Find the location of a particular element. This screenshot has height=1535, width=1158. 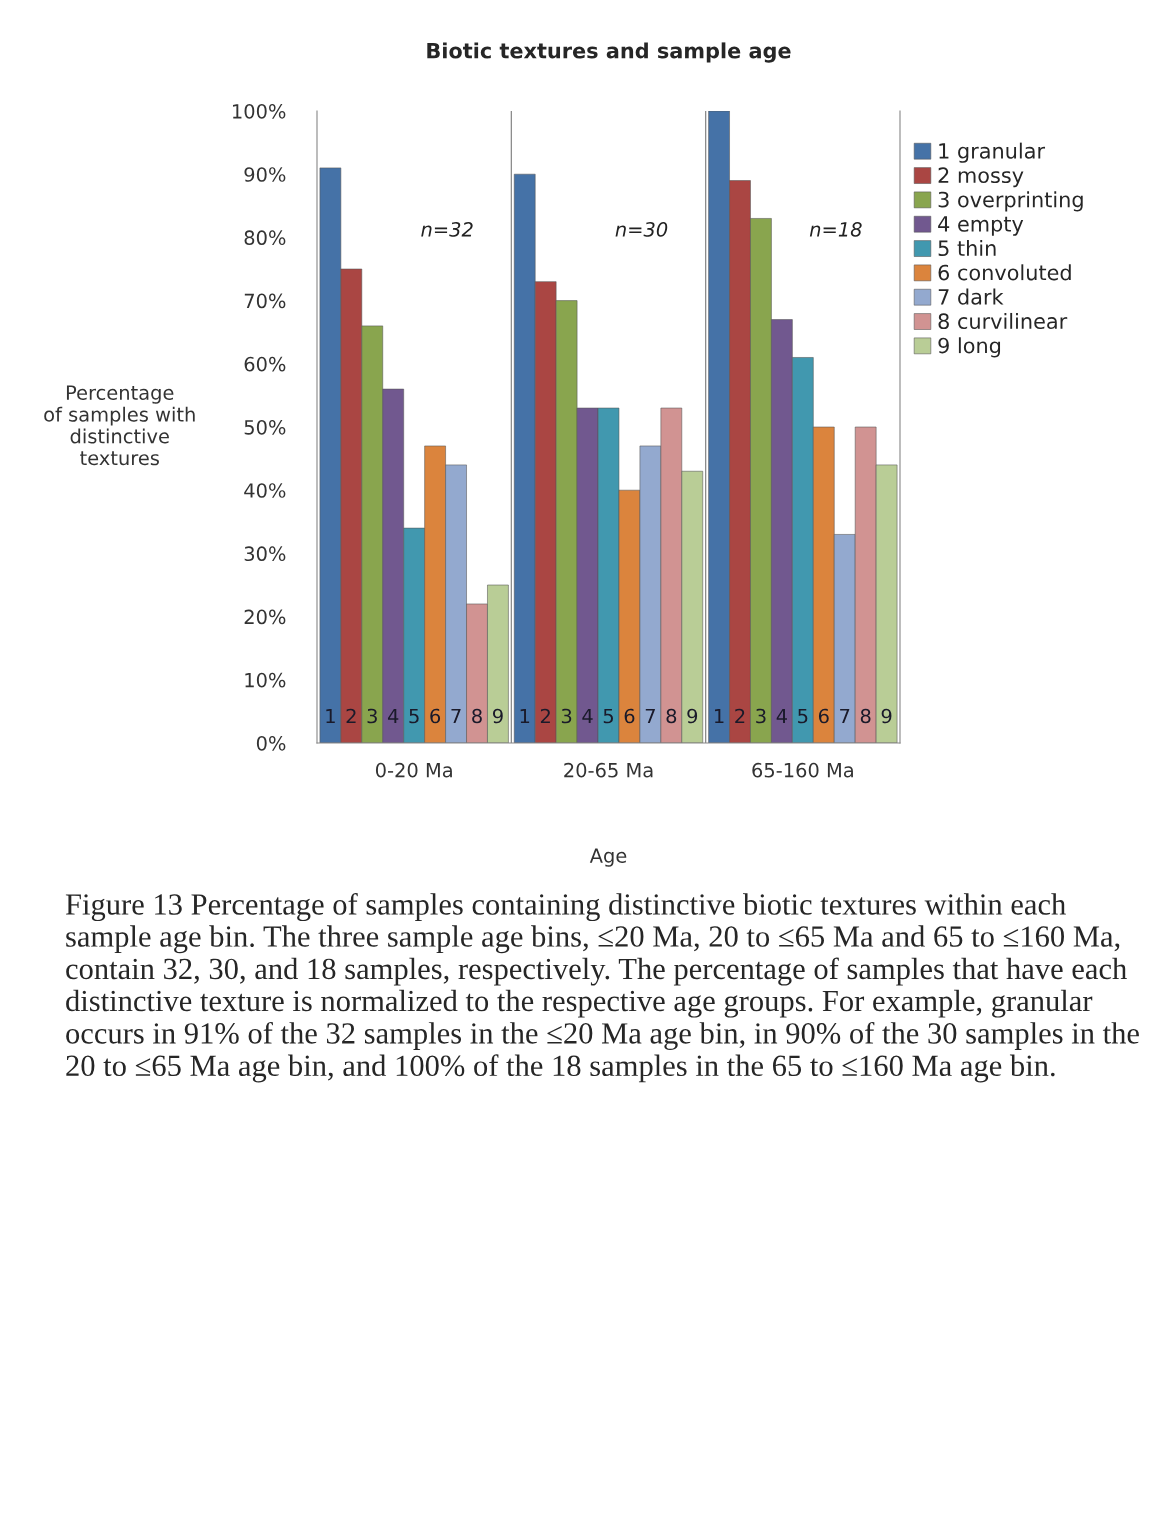

y-tick-label: 60% is located at coordinates (265, 364).